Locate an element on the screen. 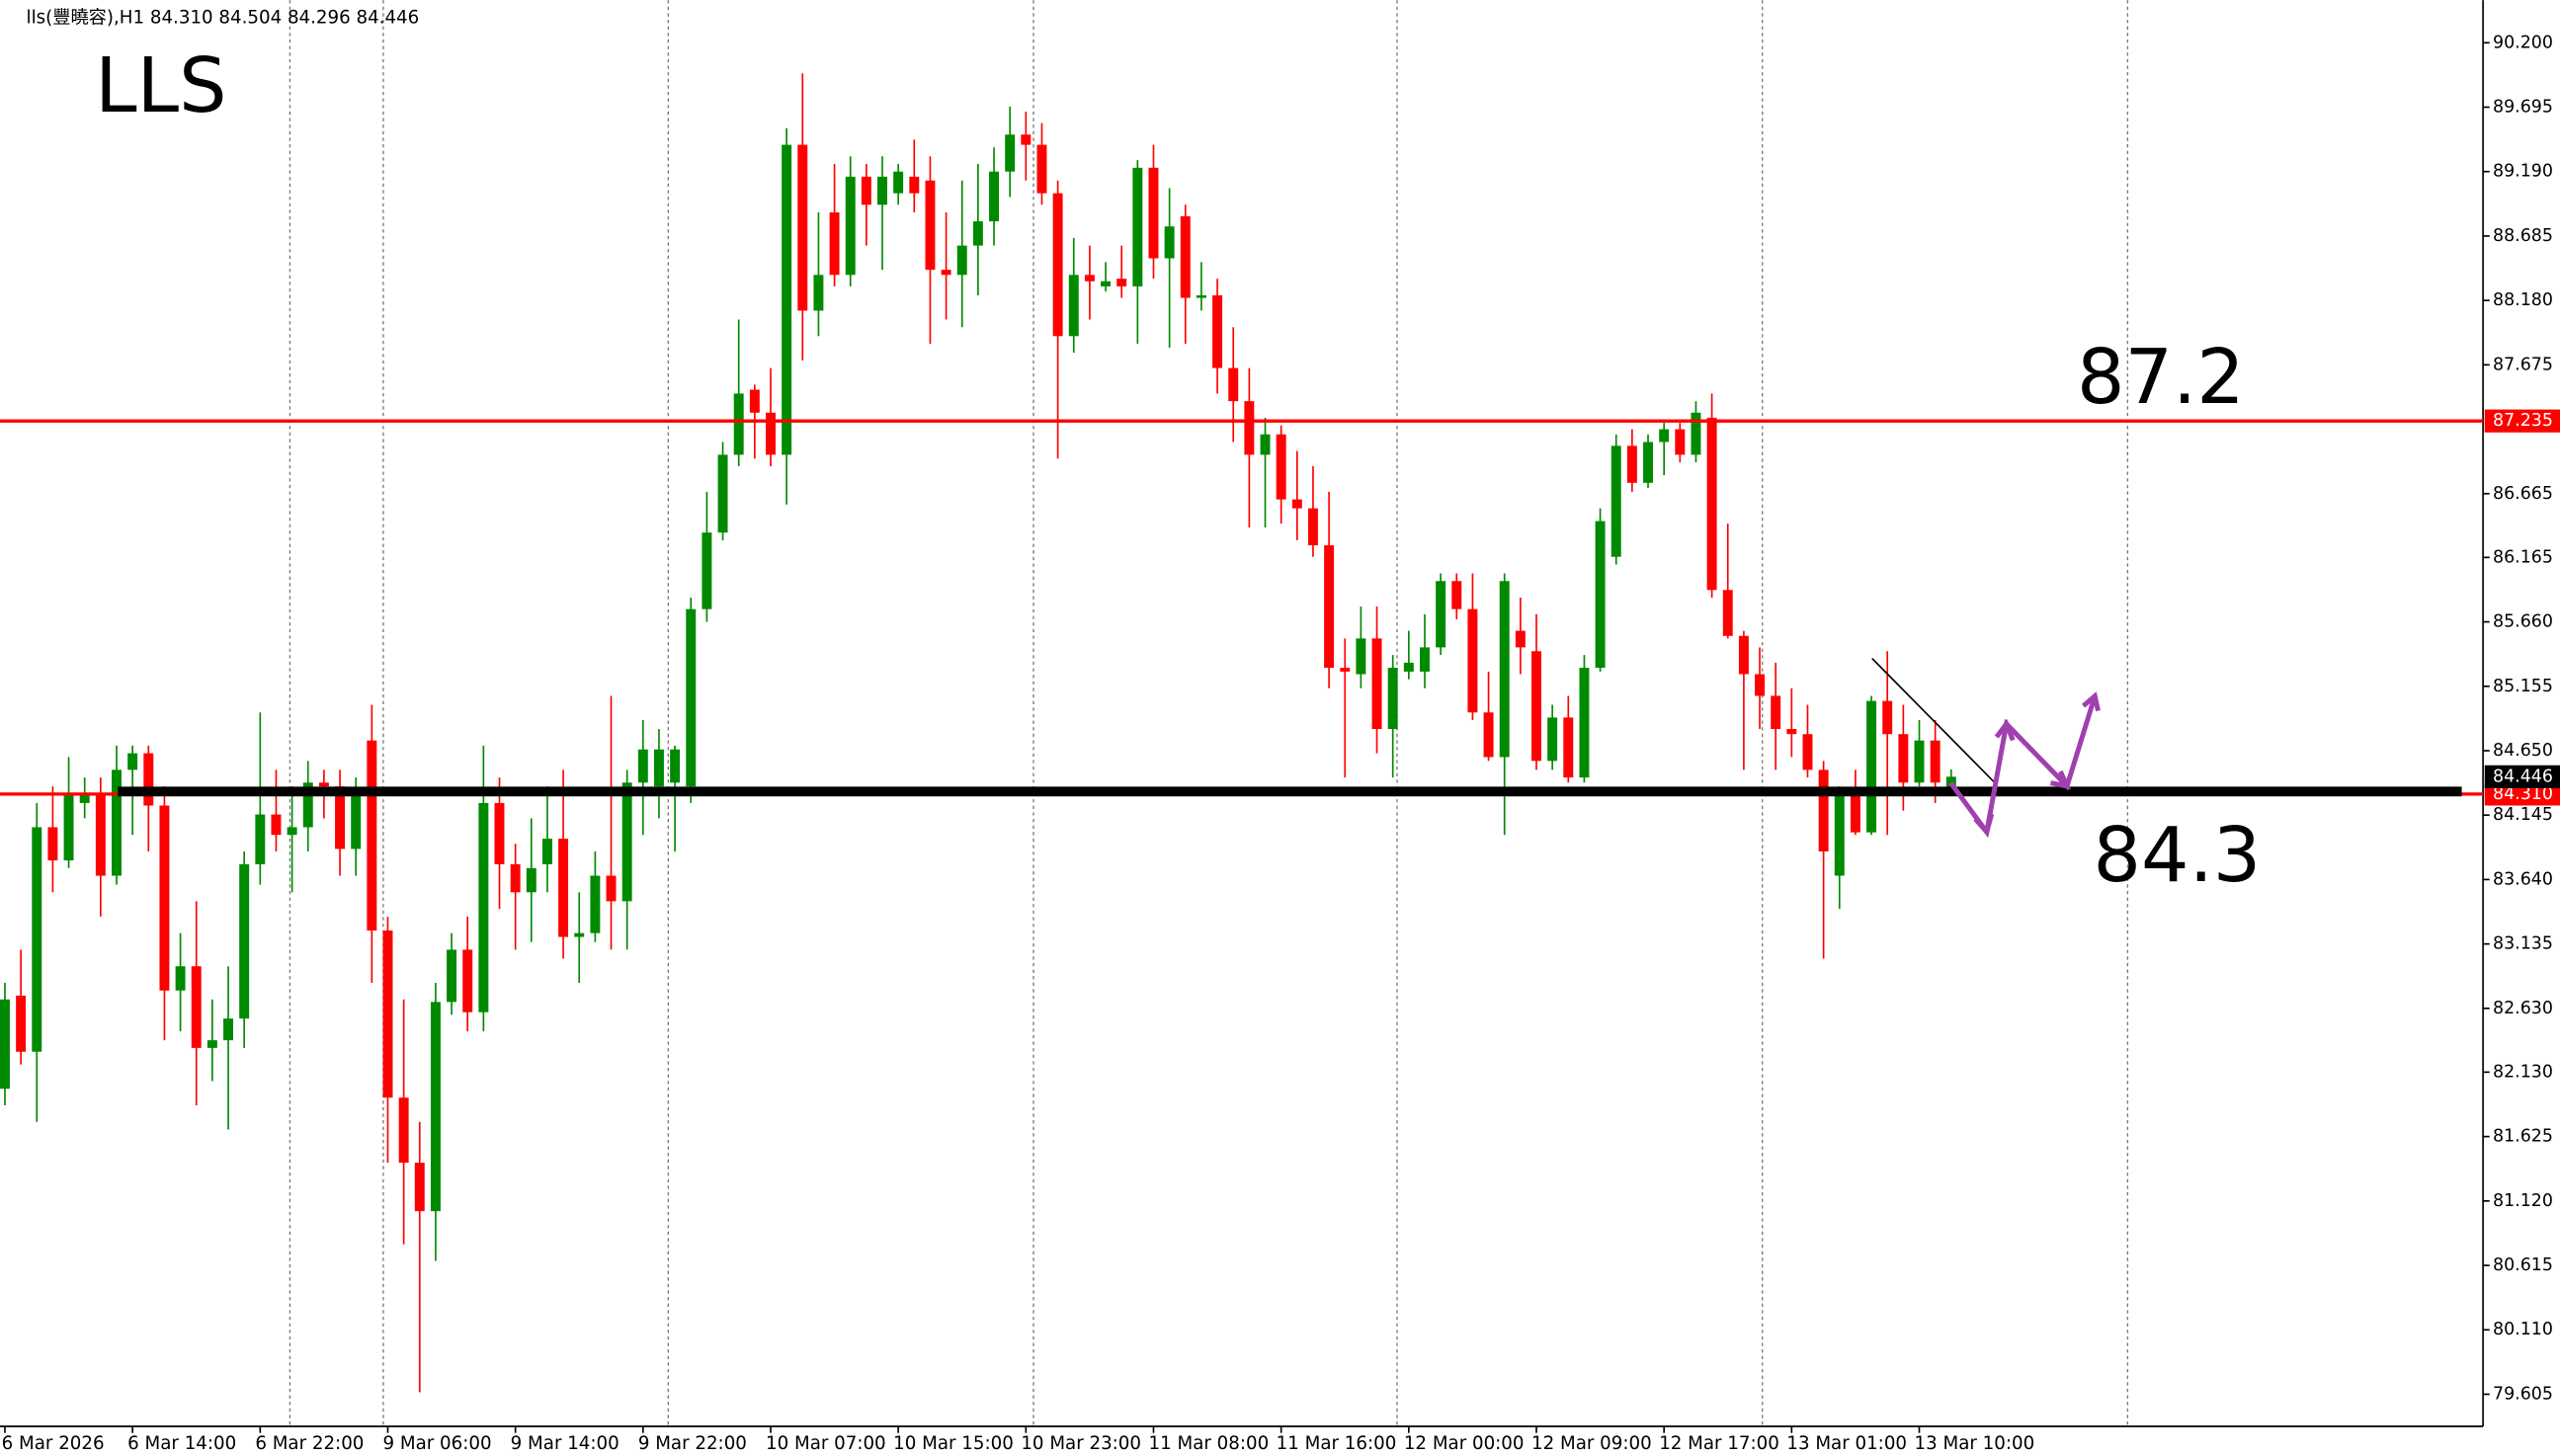  forecast-arrows is located at coordinates (2025, 765).